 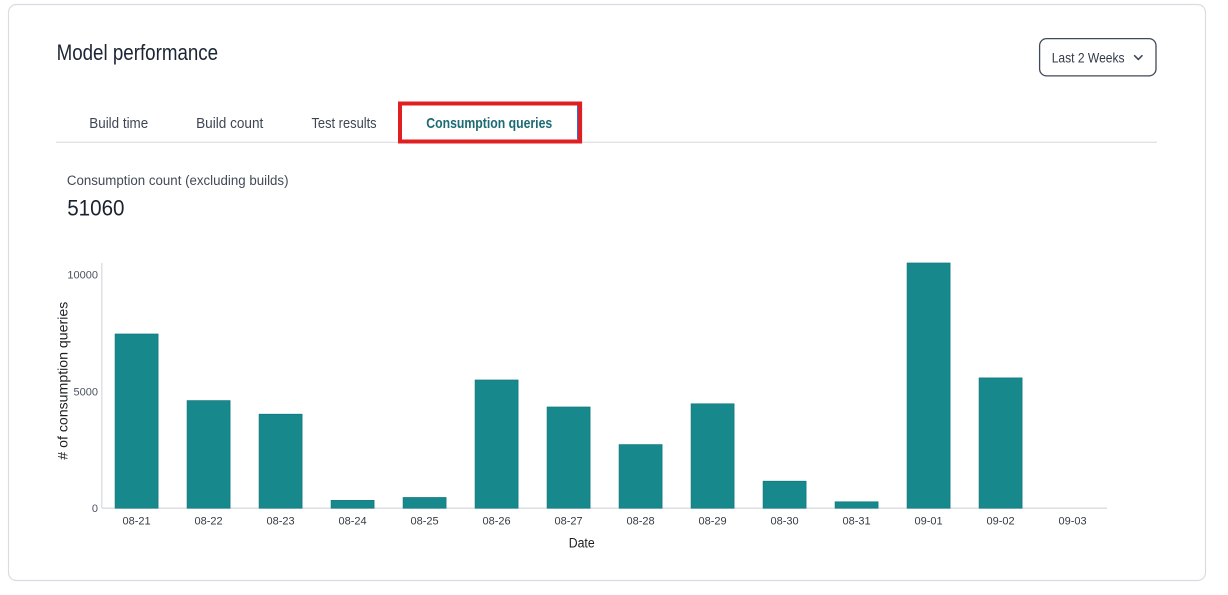 I want to click on svg-text: 08-30, so click(x=785, y=522).